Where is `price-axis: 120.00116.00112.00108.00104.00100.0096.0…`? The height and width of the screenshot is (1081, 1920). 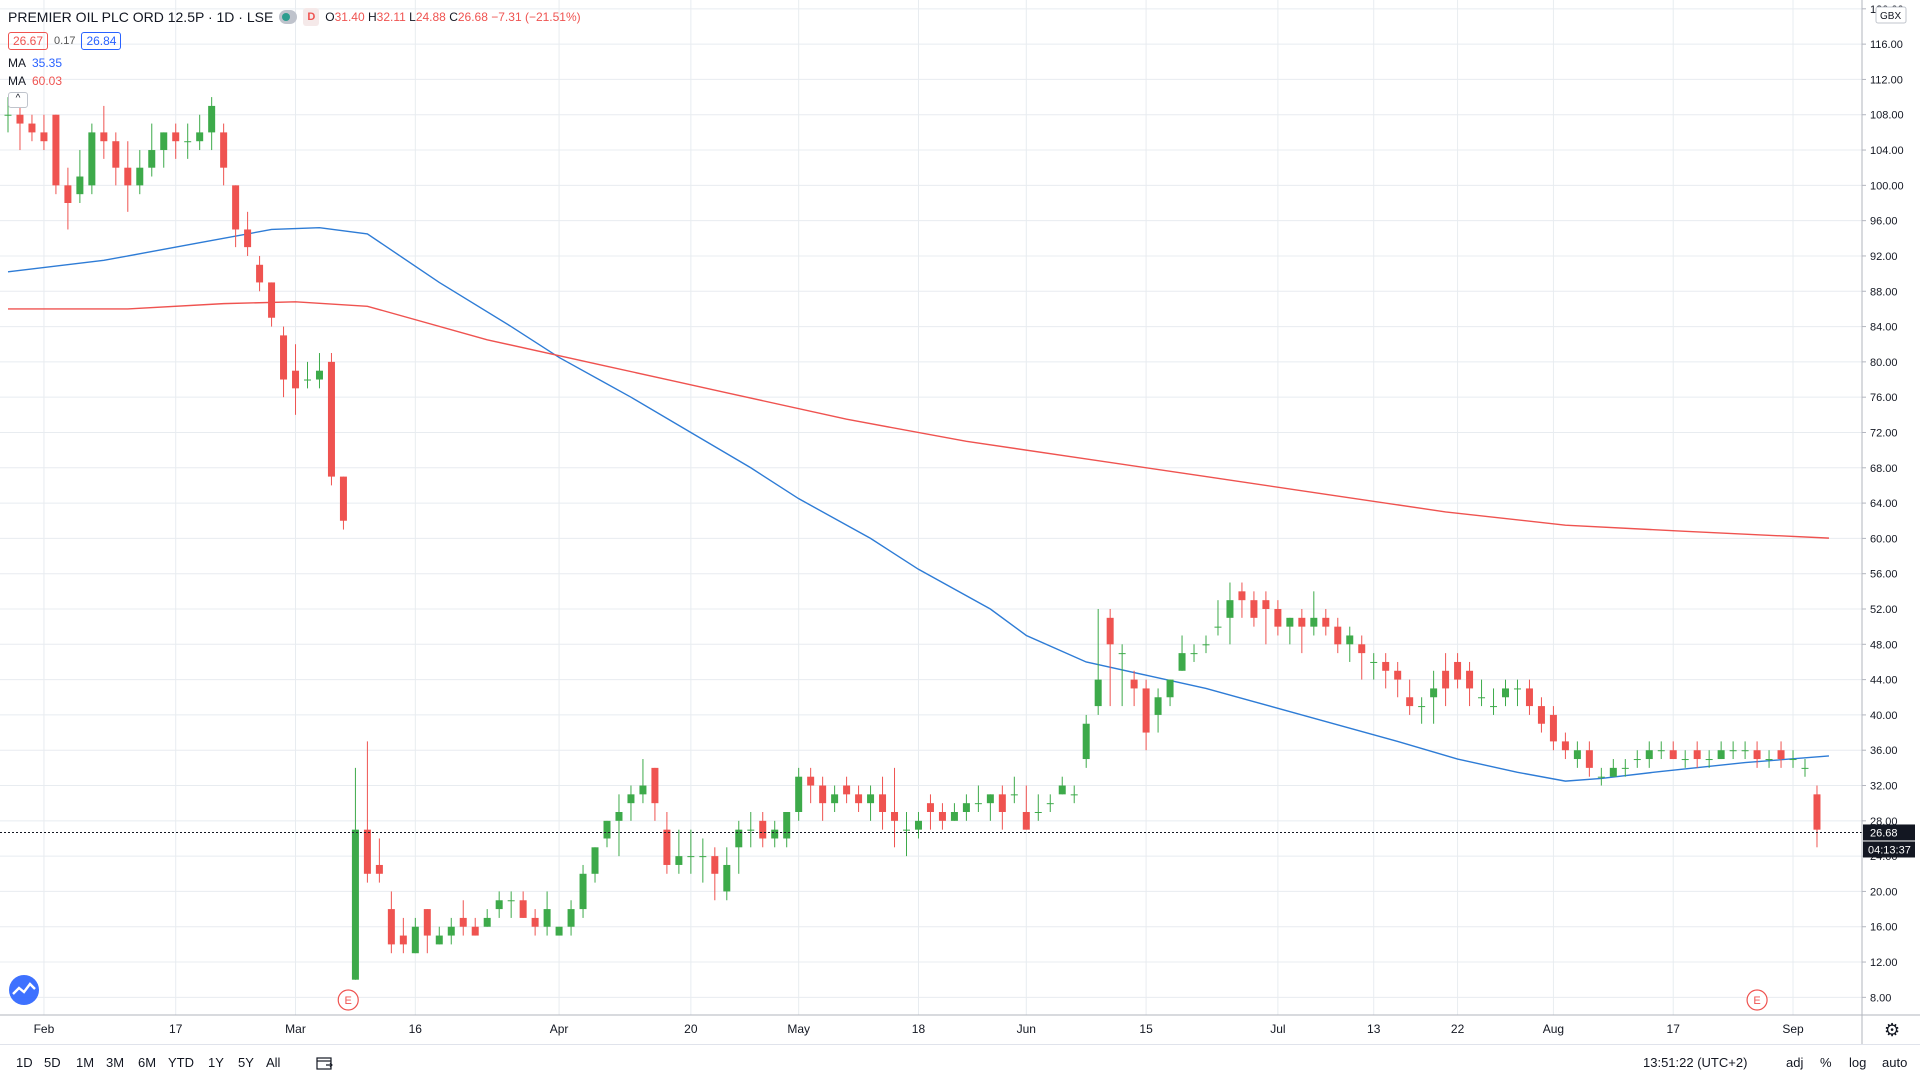
price-axis: 120.00116.00112.00108.00104.00100.0096.0… is located at coordinates (1888, 522).